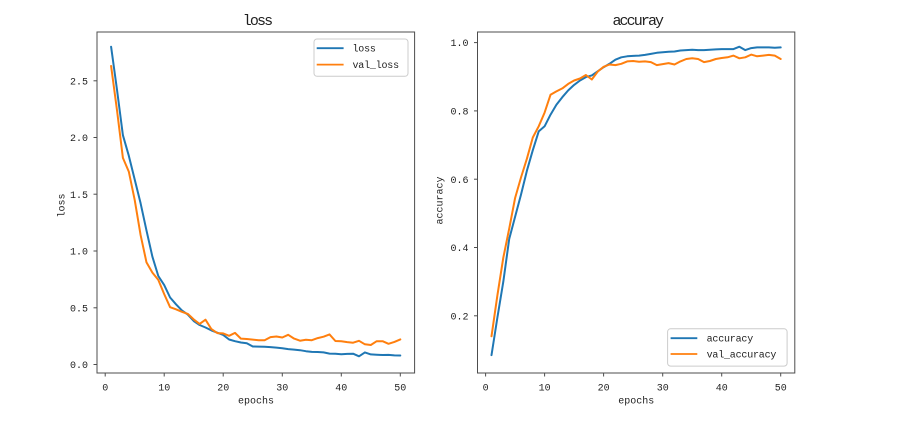 The width and height of the screenshot is (908, 429). What do you see at coordinates (79, 196) in the screenshot?
I see `svg-text: 1.5` at bounding box center [79, 196].